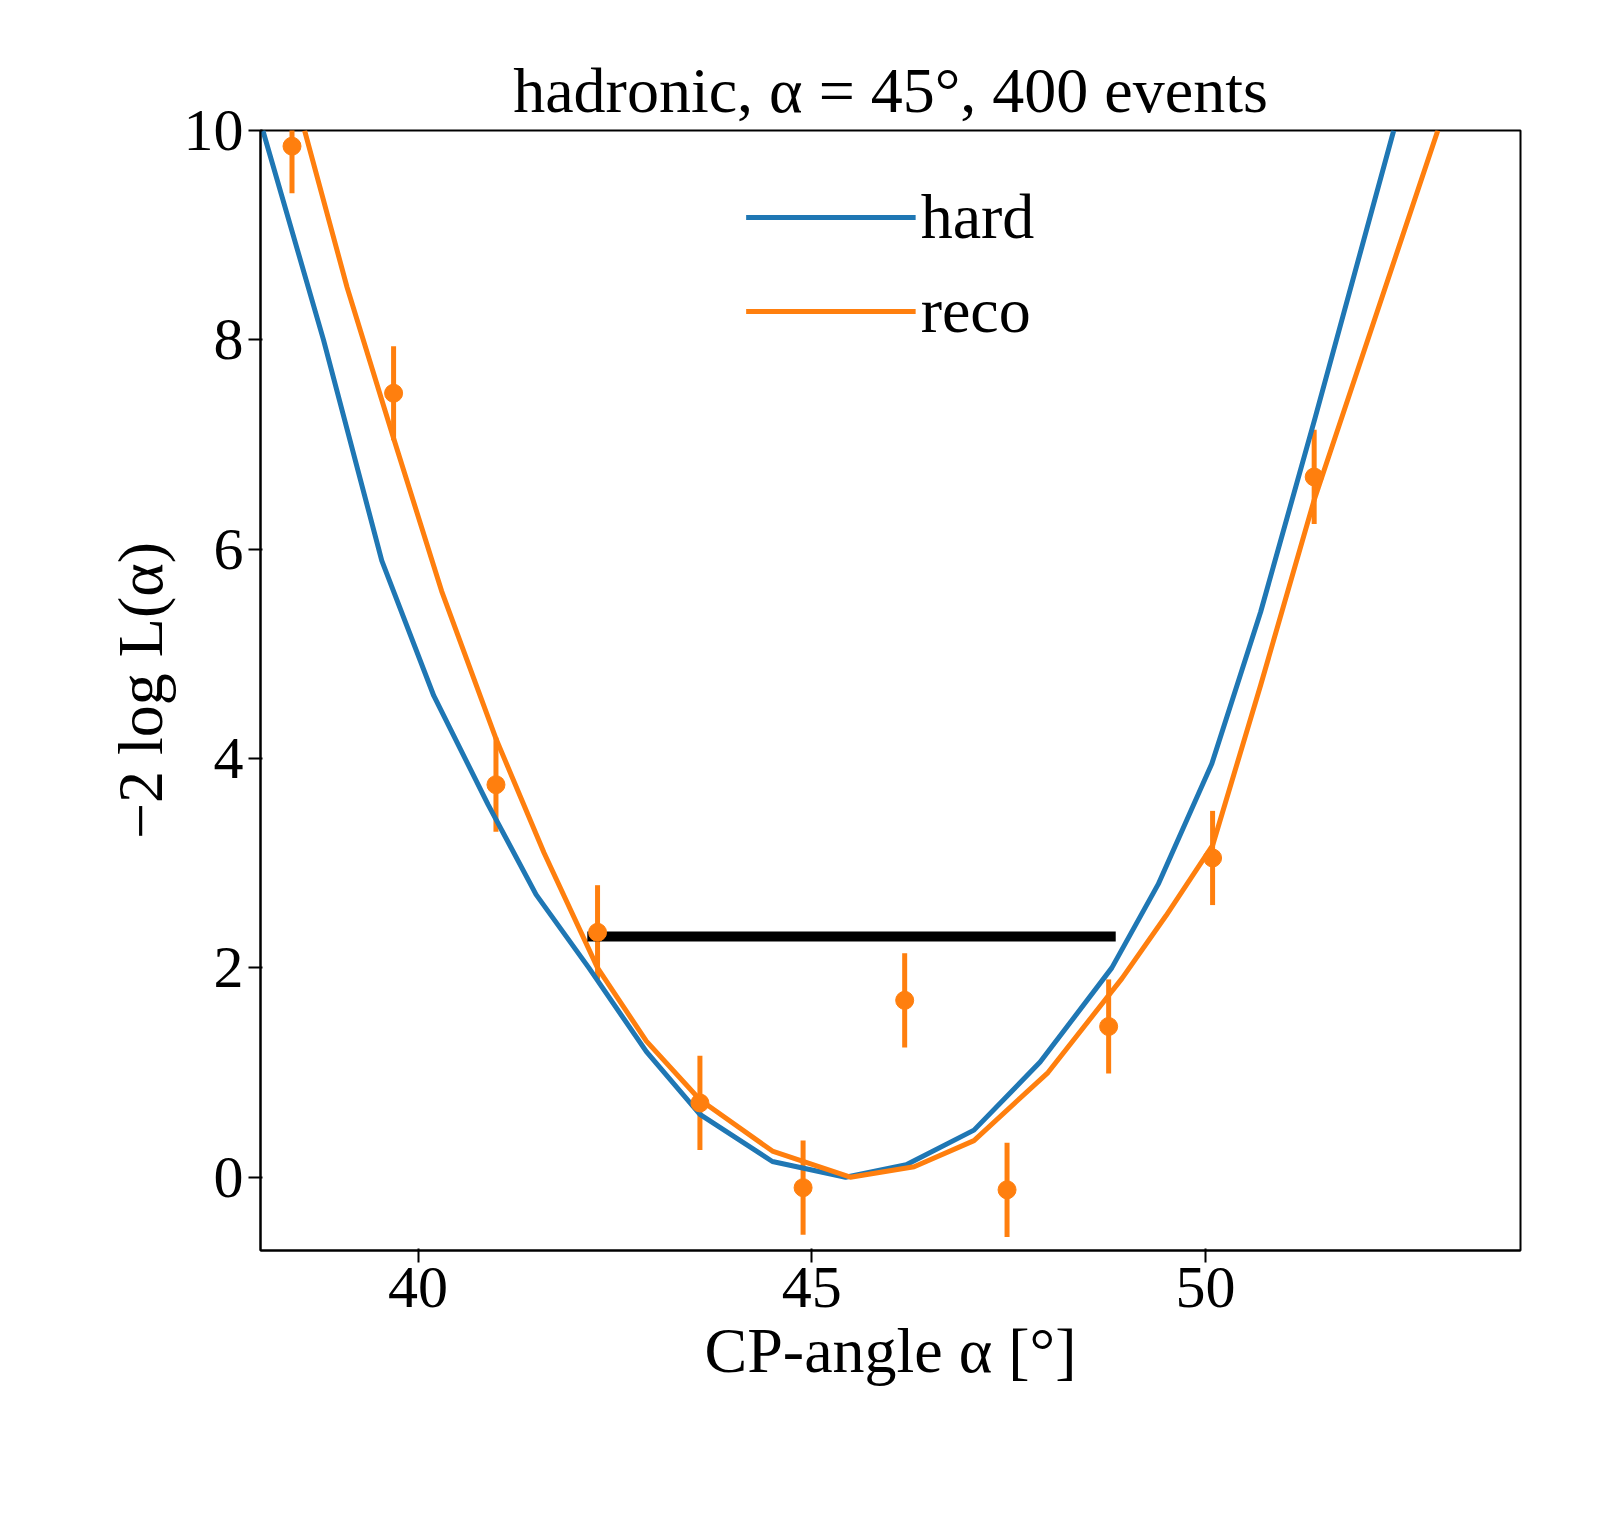 This screenshot has width=1599, height=1513. I want to click on legend-label: reco, so click(975, 311).